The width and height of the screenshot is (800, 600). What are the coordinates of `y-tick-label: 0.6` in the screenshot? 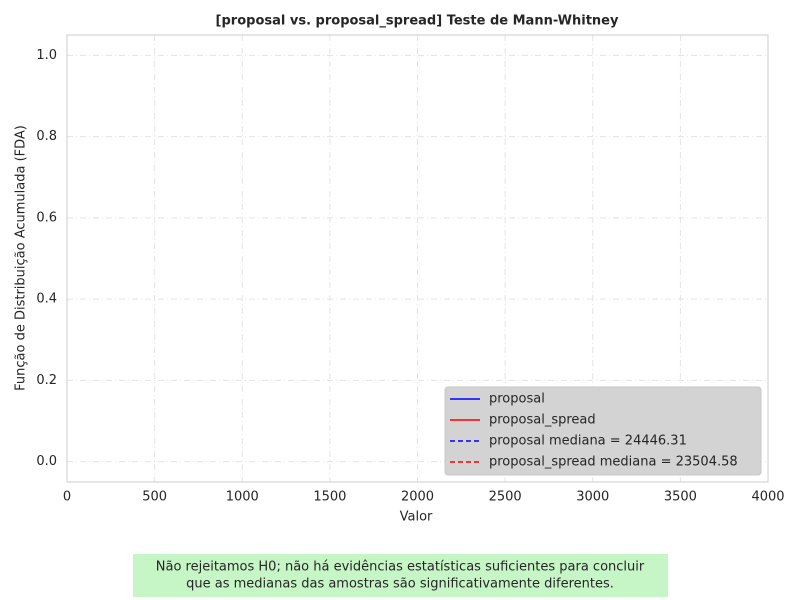 It's located at (46, 217).